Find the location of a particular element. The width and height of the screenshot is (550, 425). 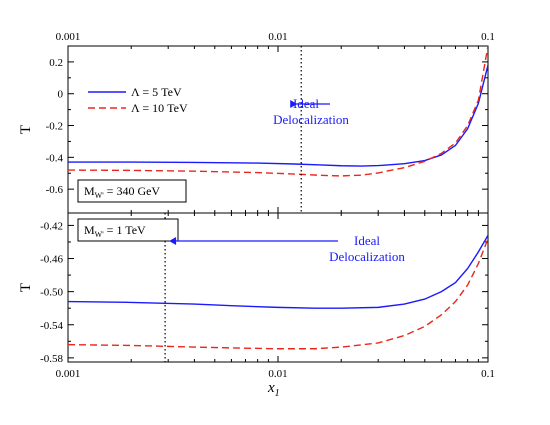

legend-label-1: Λ = 10 TeV is located at coordinates (159, 108).